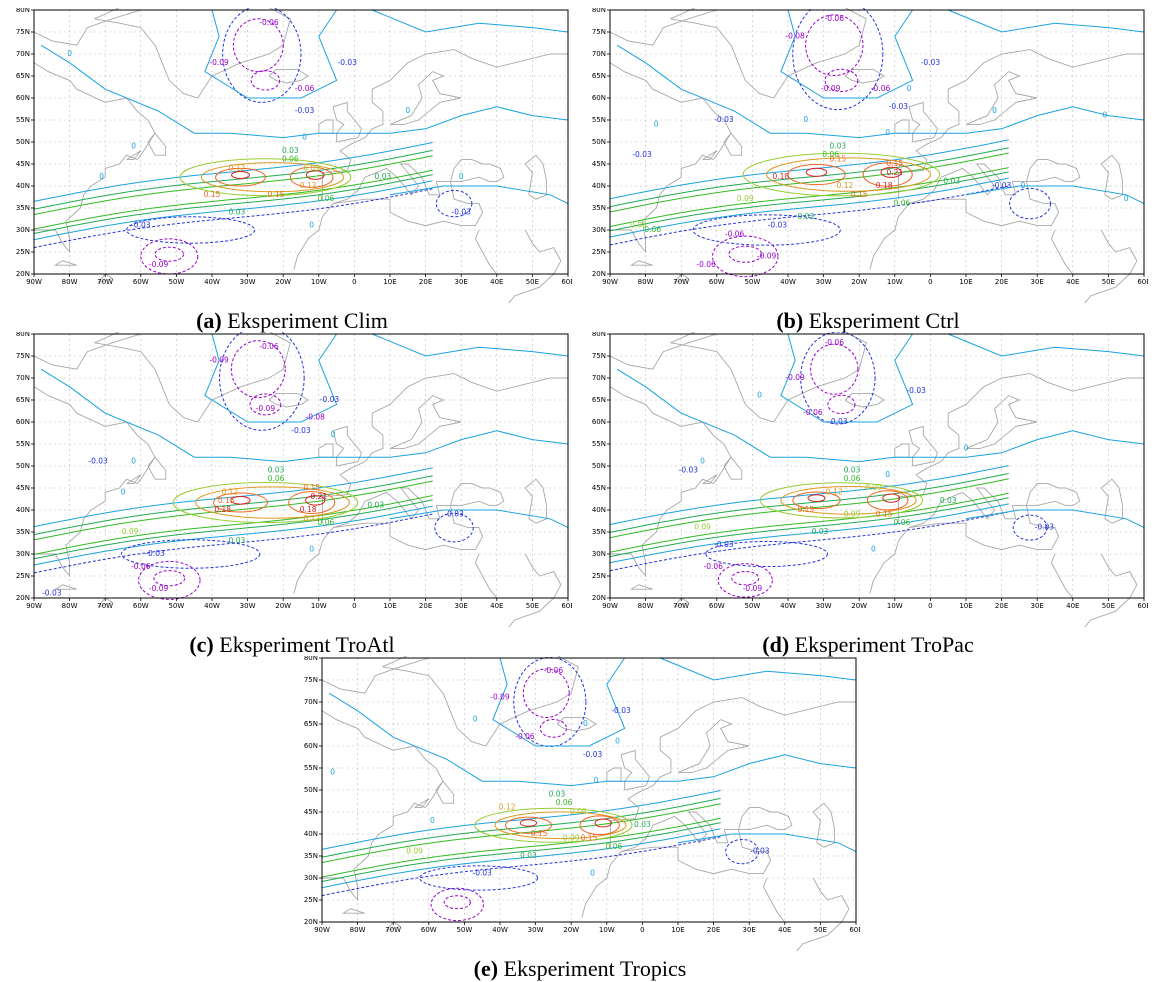 The width and height of the screenshot is (1156, 982). I want to click on lon-tick-label: 60W, so click(717, 282).